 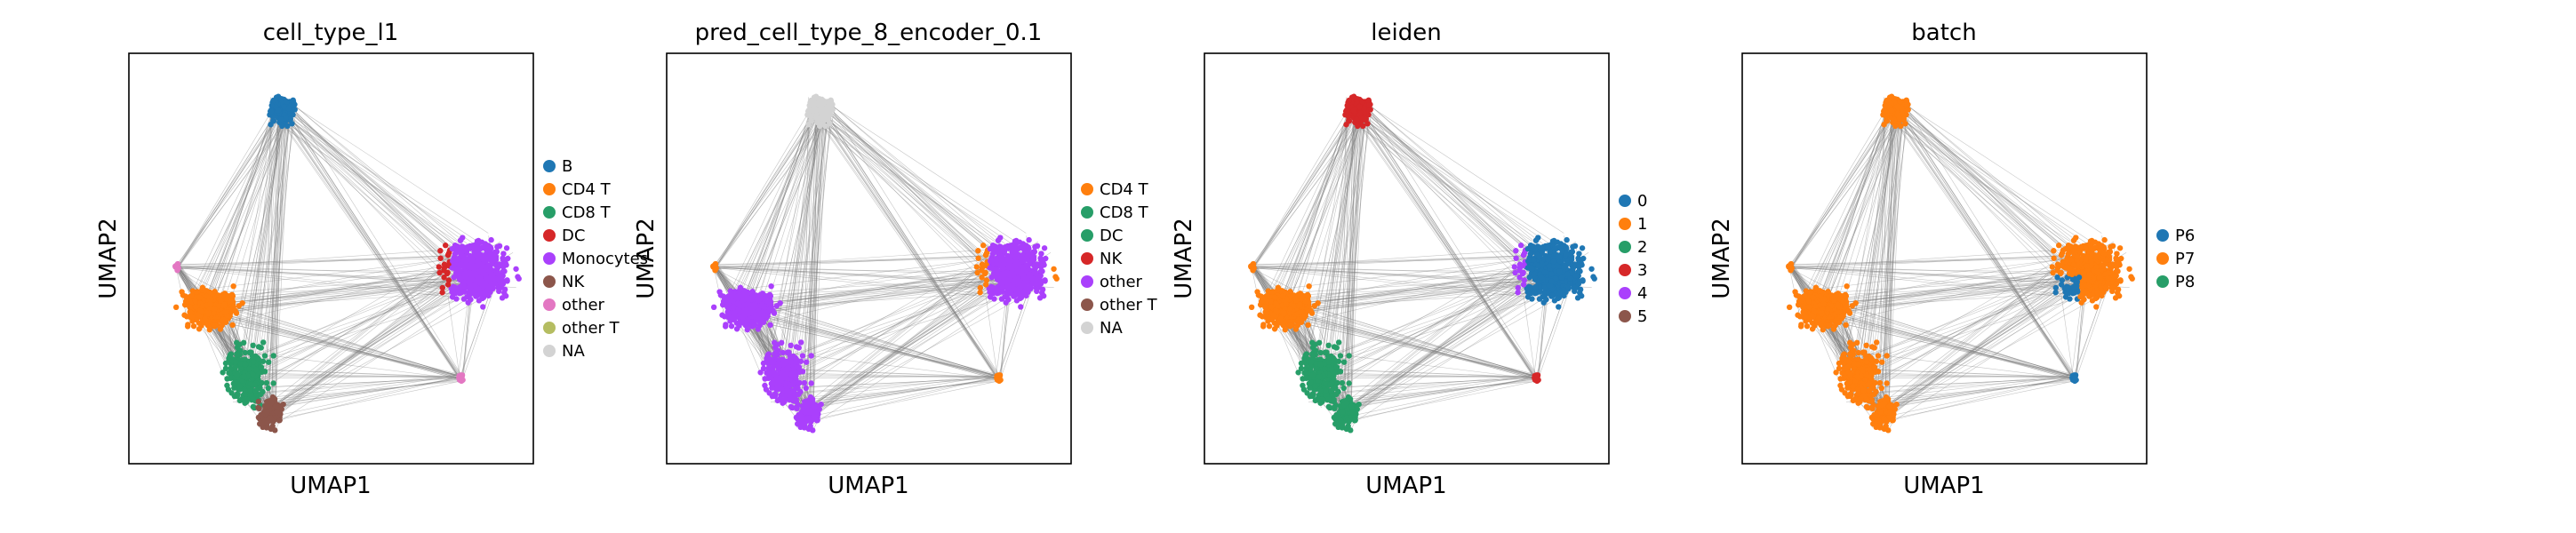 I want to click on legend-label: other T, so click(x=1129, y=305).